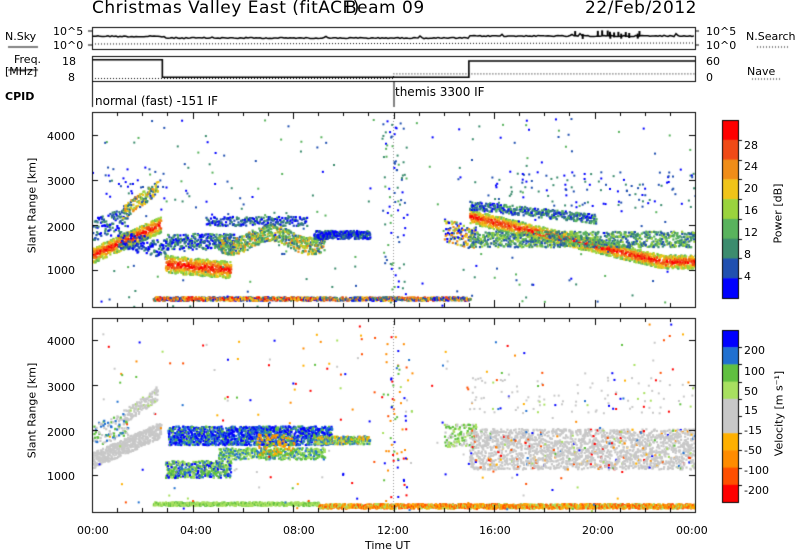 This screenshot has height=554, width=800. Describe the element at coordinates (68, 31) in the screenshot. I see `nsky-tick-high: 10^5` at that location.